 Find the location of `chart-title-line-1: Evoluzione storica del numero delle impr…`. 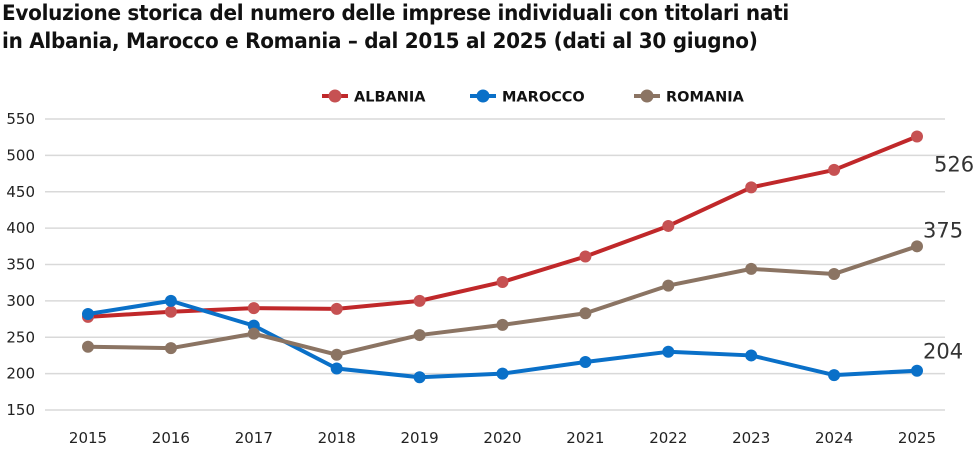

chart-title-line-1: Evoluzione storica del numero delle impr… is located at coordinates (395, 13).